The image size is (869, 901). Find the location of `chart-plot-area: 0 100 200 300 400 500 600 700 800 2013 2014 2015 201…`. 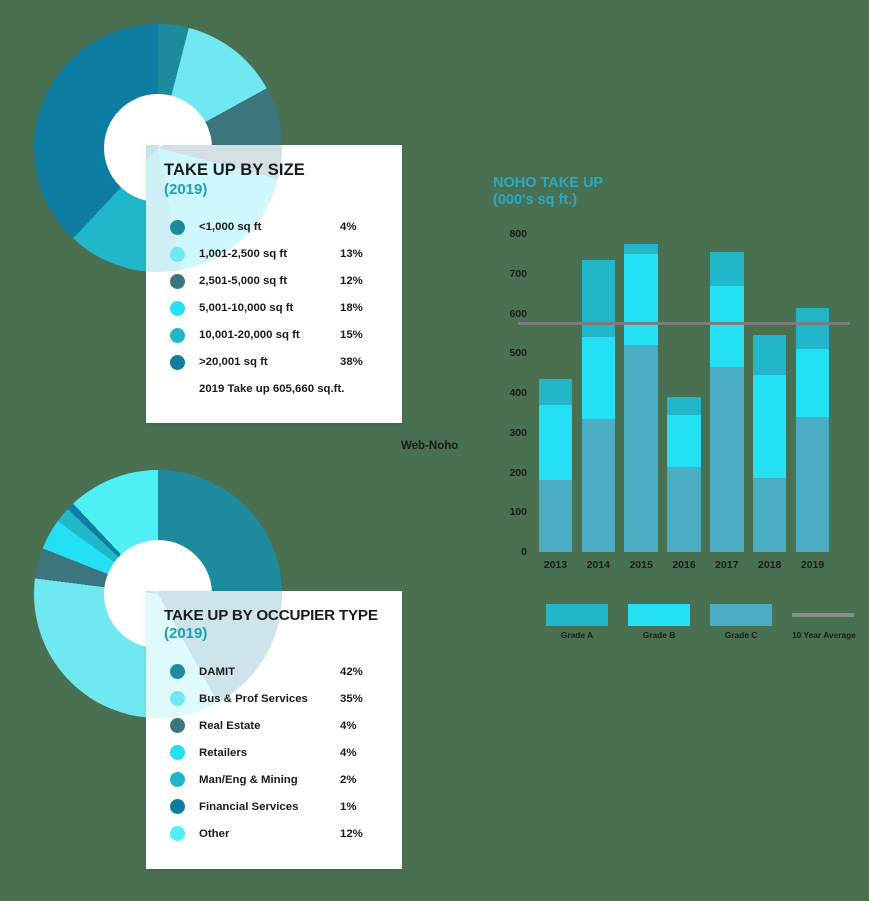

chart-plot-area: 0 100 200 300 400 500 600 700 800 2013 2014 2015 201… is located at coordinates (679, 399).